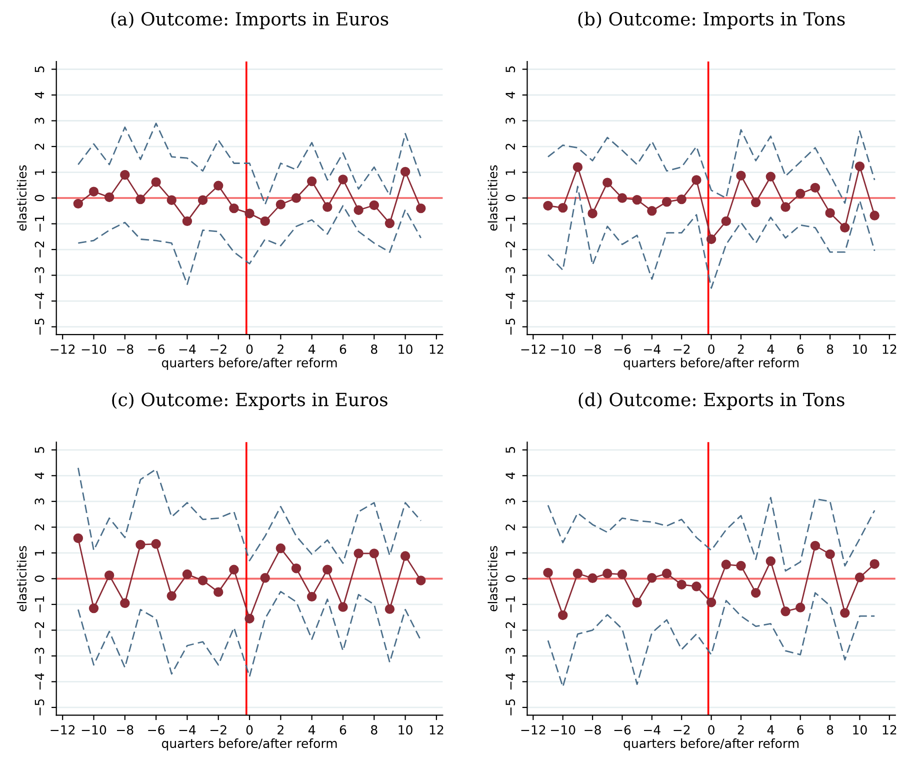 This screenshot has height=769, width=909. What do you see at coordinates (800, 730) in the screenshot?
I see `x-tick-label: 6` at bounding box center [800, 730].